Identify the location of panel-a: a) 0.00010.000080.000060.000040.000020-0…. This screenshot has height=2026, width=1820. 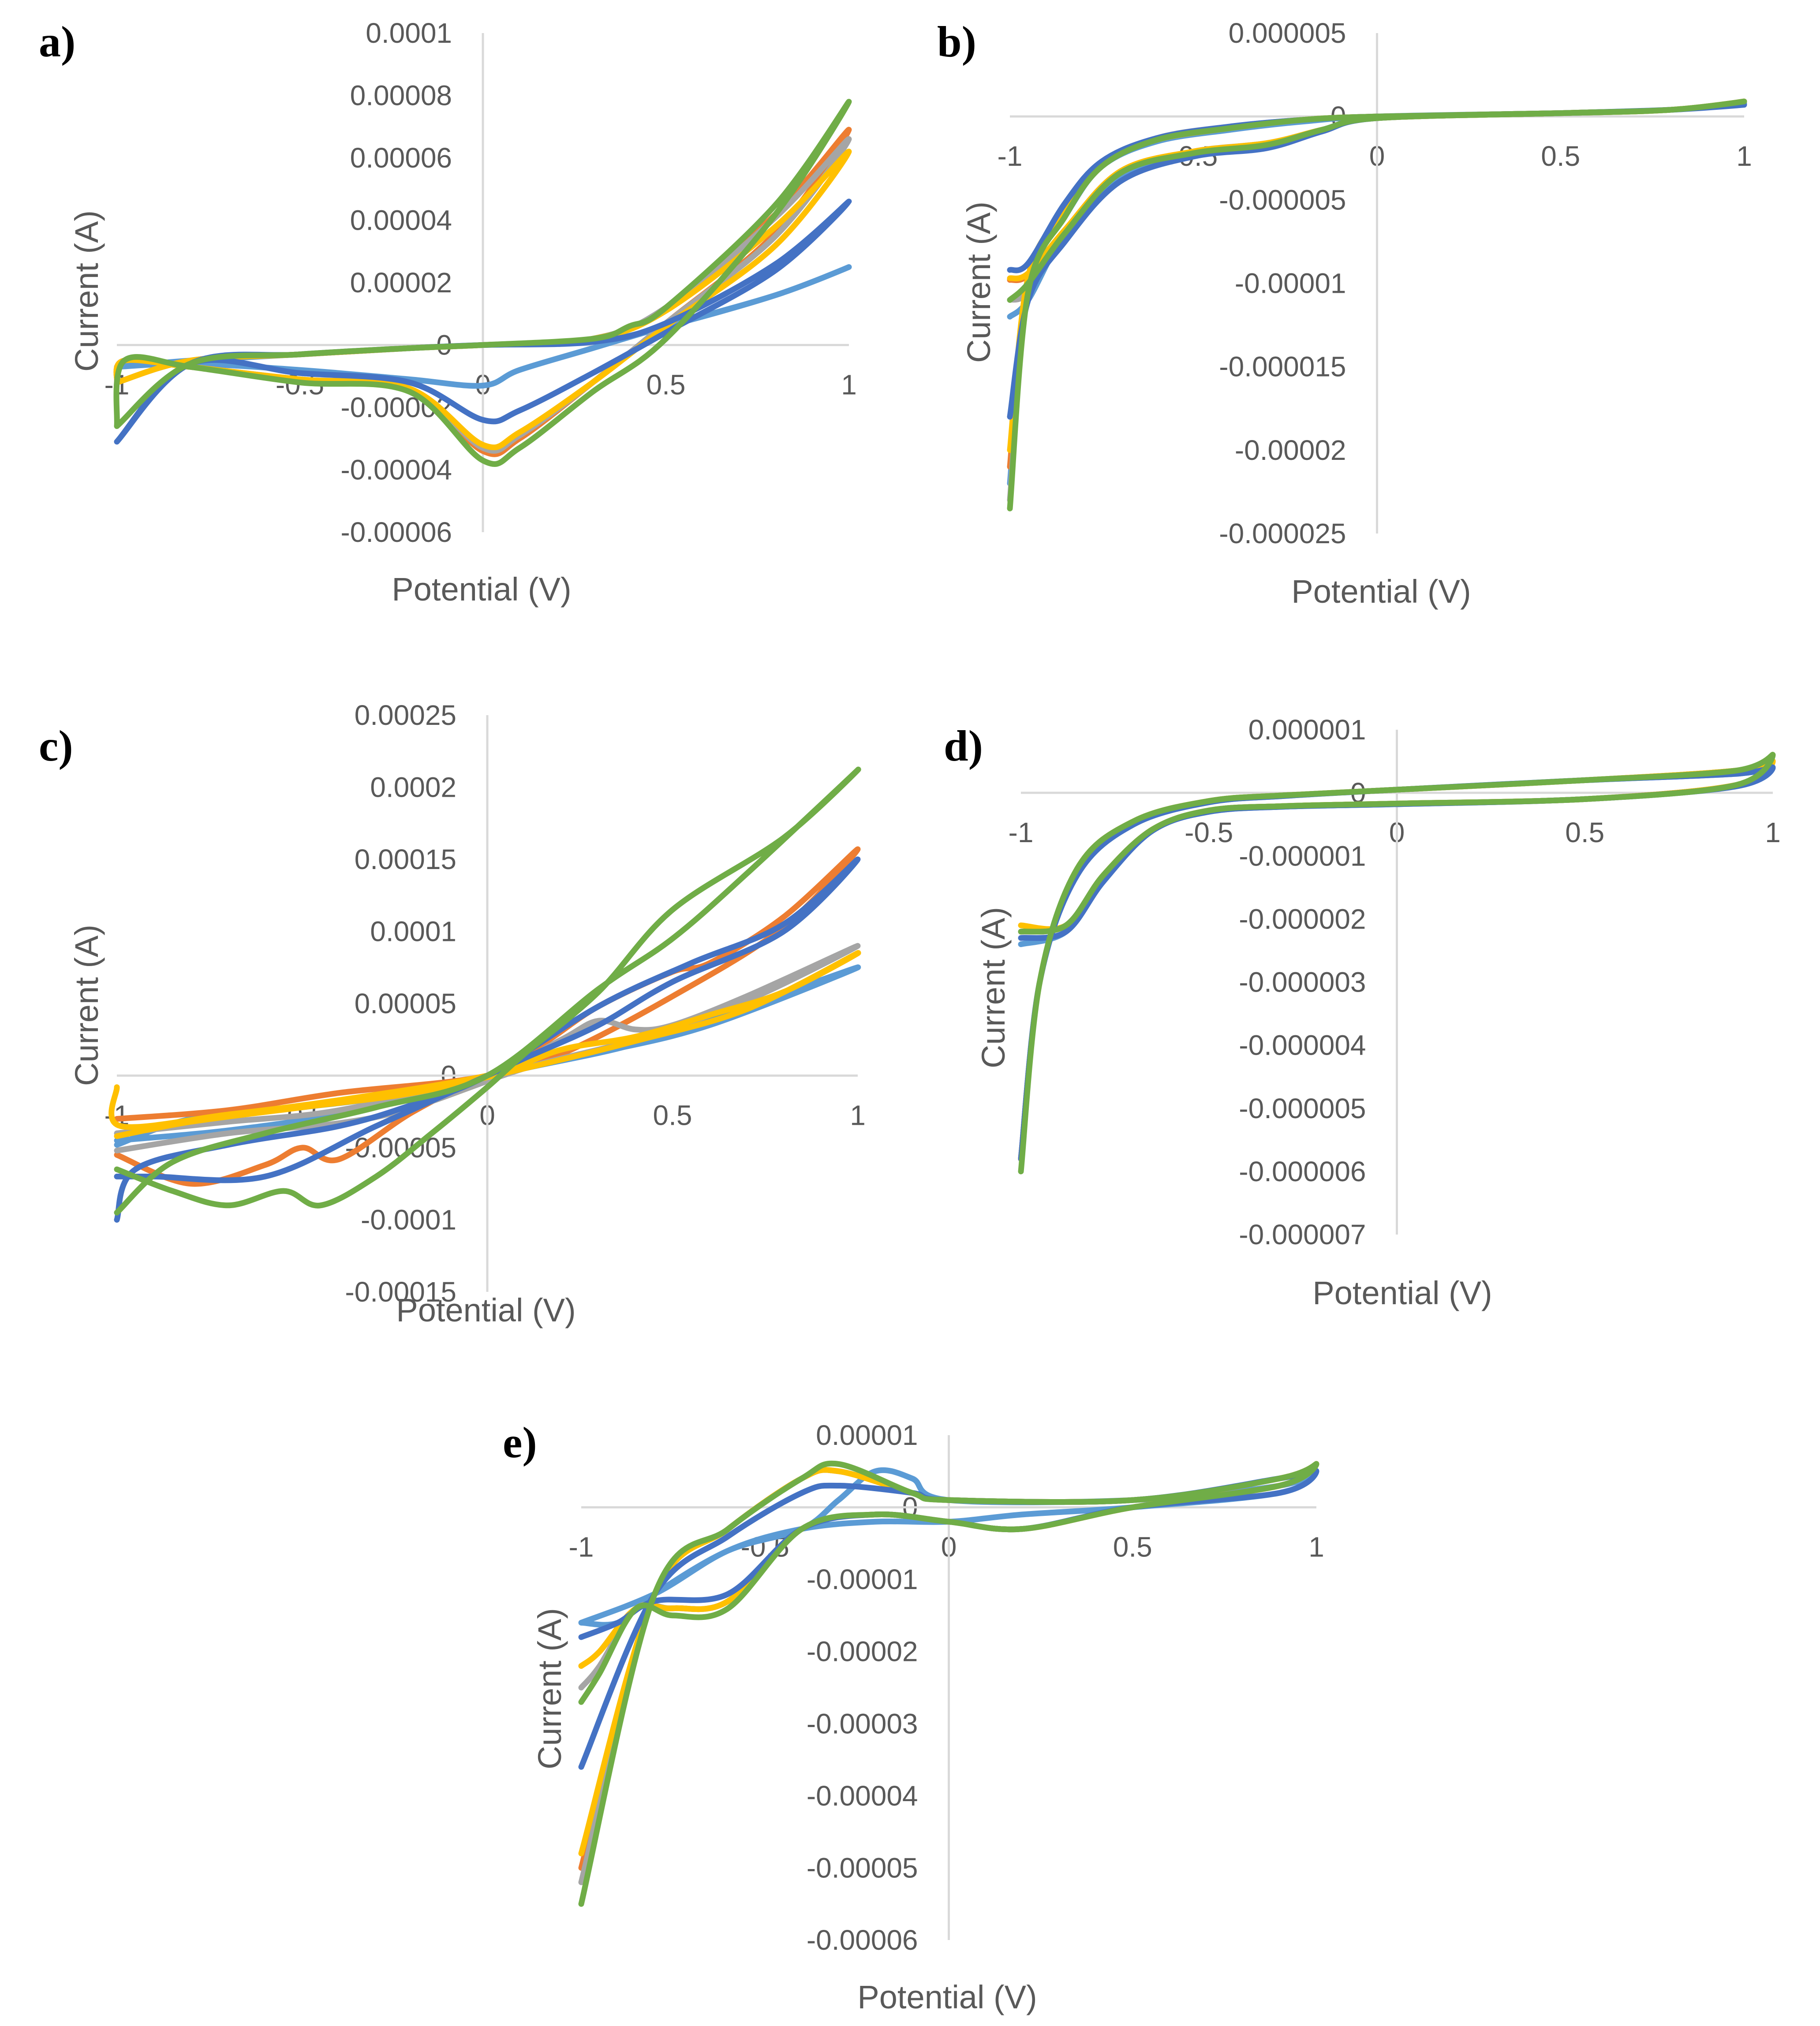
(448, 312).